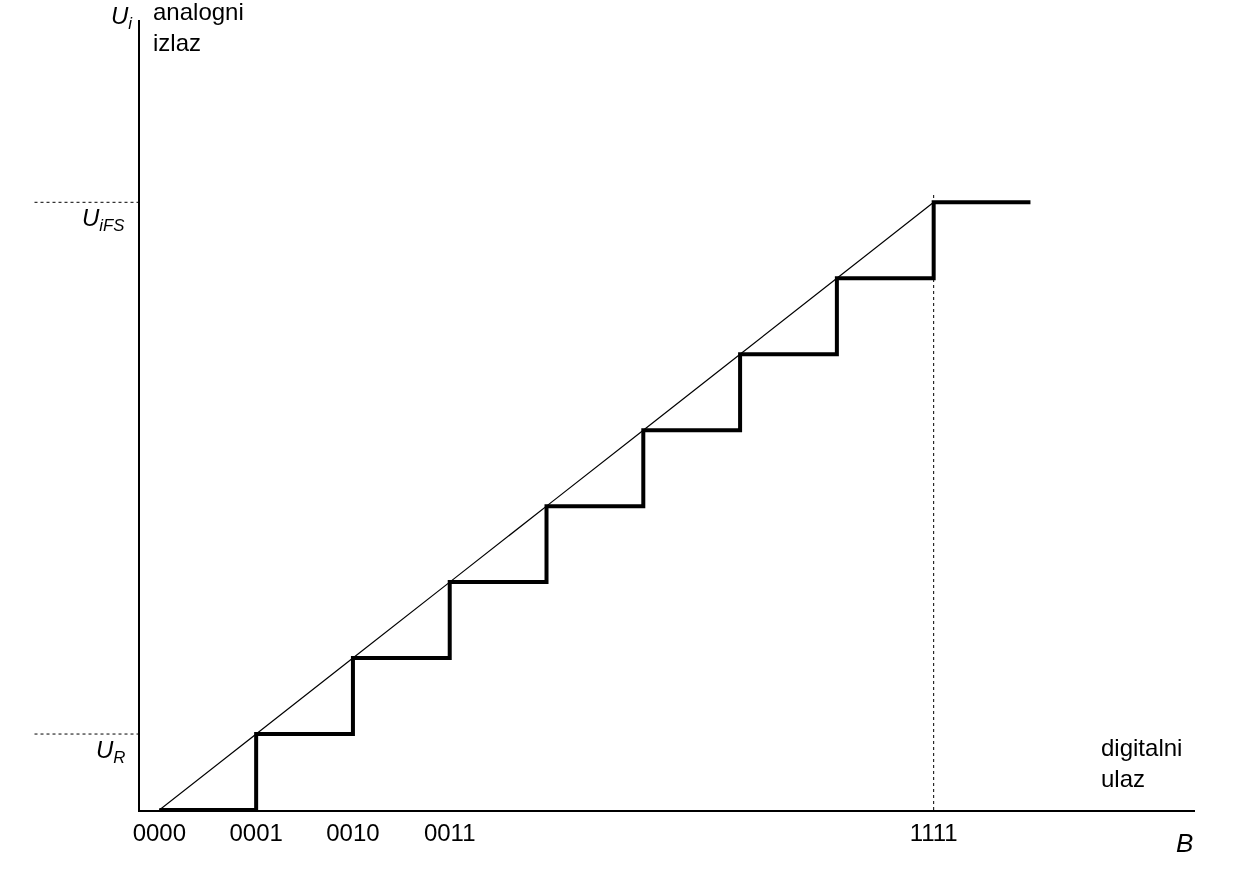 The image size is (1235, 870). I want to click on x-tick-label: 0001, so click(256, 832).